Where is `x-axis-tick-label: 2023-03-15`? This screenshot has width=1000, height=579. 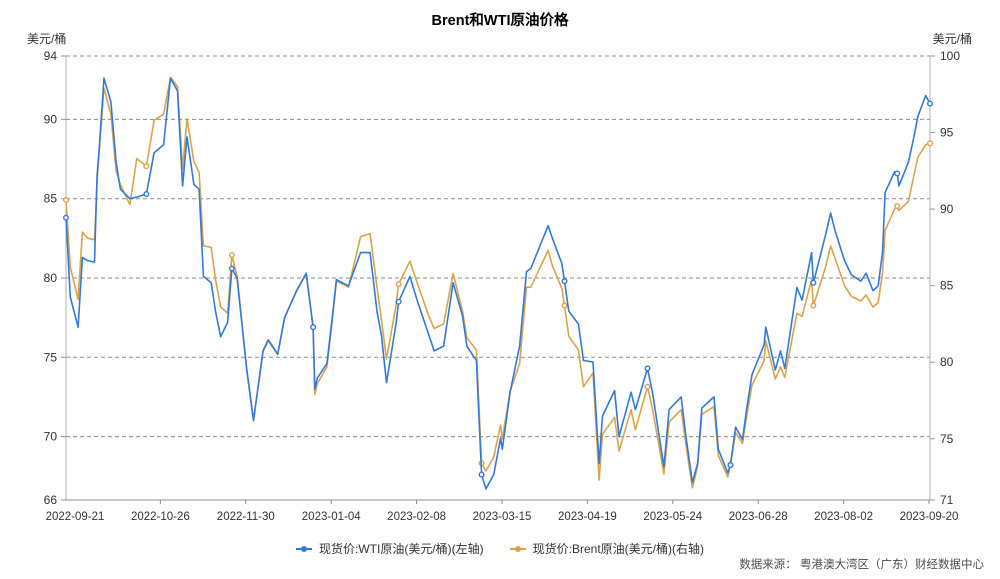 x-axis-tick-label: 2023-03-15 is located at coordinates (502, 517).